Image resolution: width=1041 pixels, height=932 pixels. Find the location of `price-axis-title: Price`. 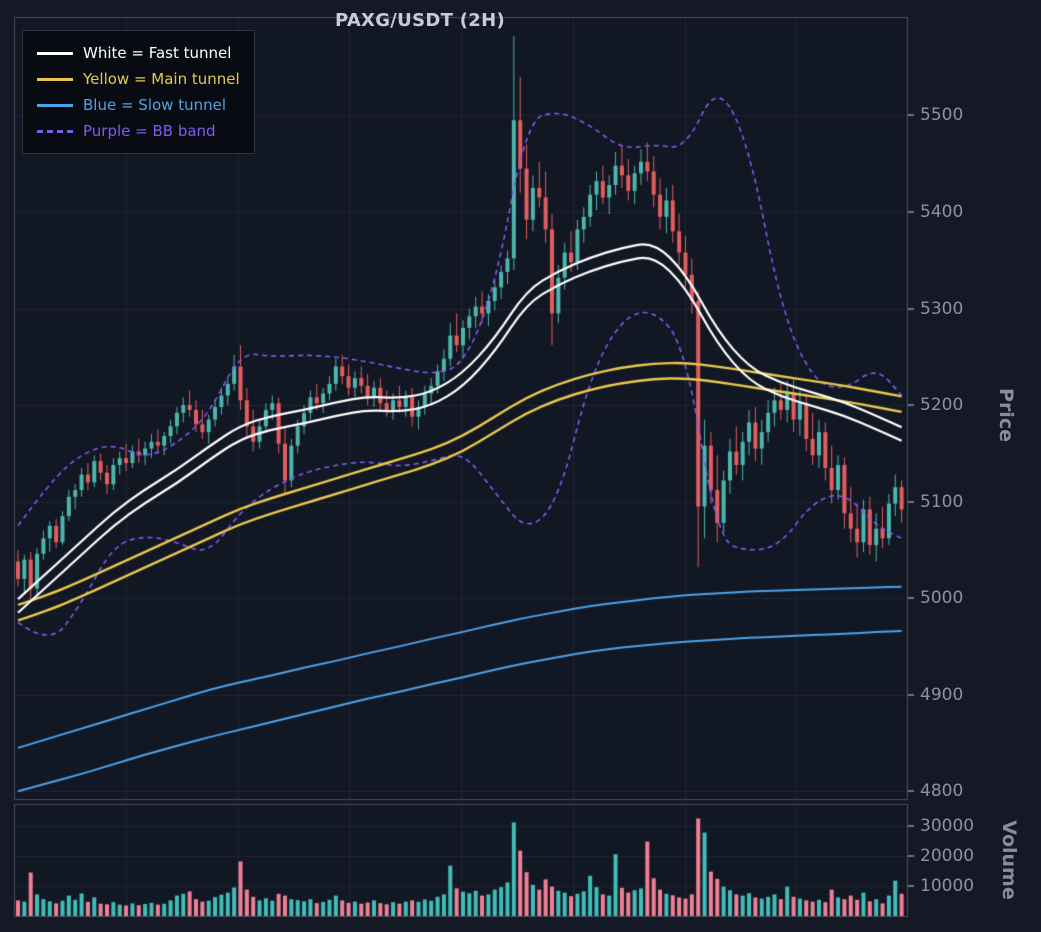

price-axis-title: Price is located at coordinates (1006, 415).